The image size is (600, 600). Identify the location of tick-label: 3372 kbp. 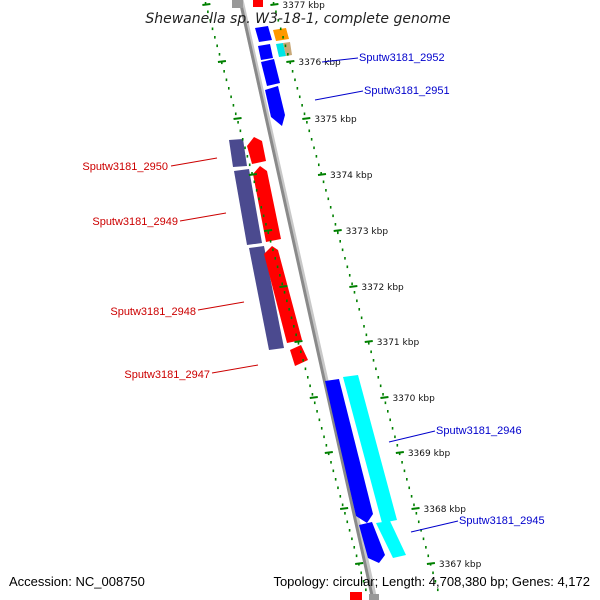
(382, 288).